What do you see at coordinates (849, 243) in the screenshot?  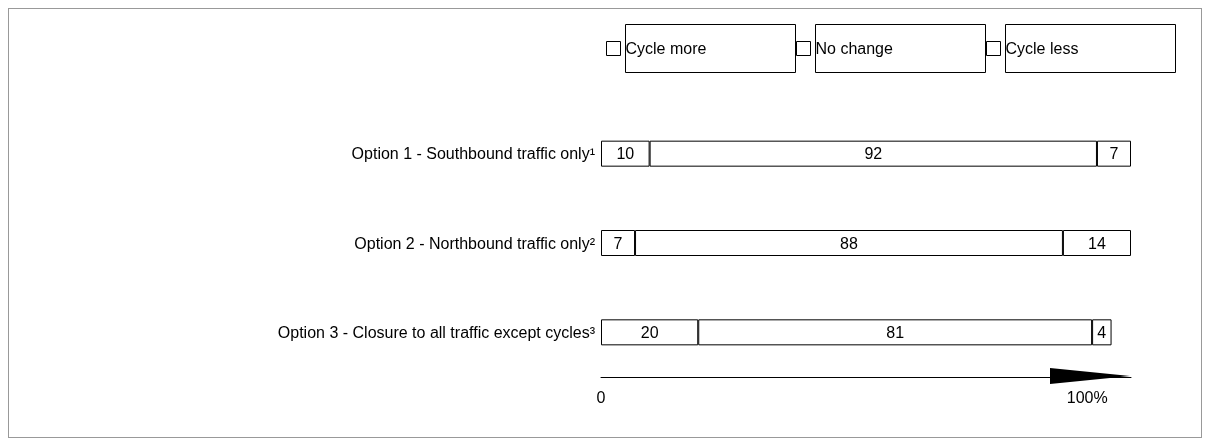 I see `data-label: 88` at bounding box center [849, 243].